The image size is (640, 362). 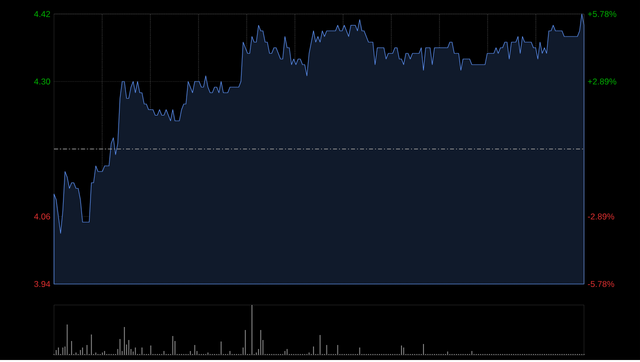 What do you see at coordinates (42, 284) in the screenshot?
I see `y-tick-label: 3.94` at bounding box center [42, 284].